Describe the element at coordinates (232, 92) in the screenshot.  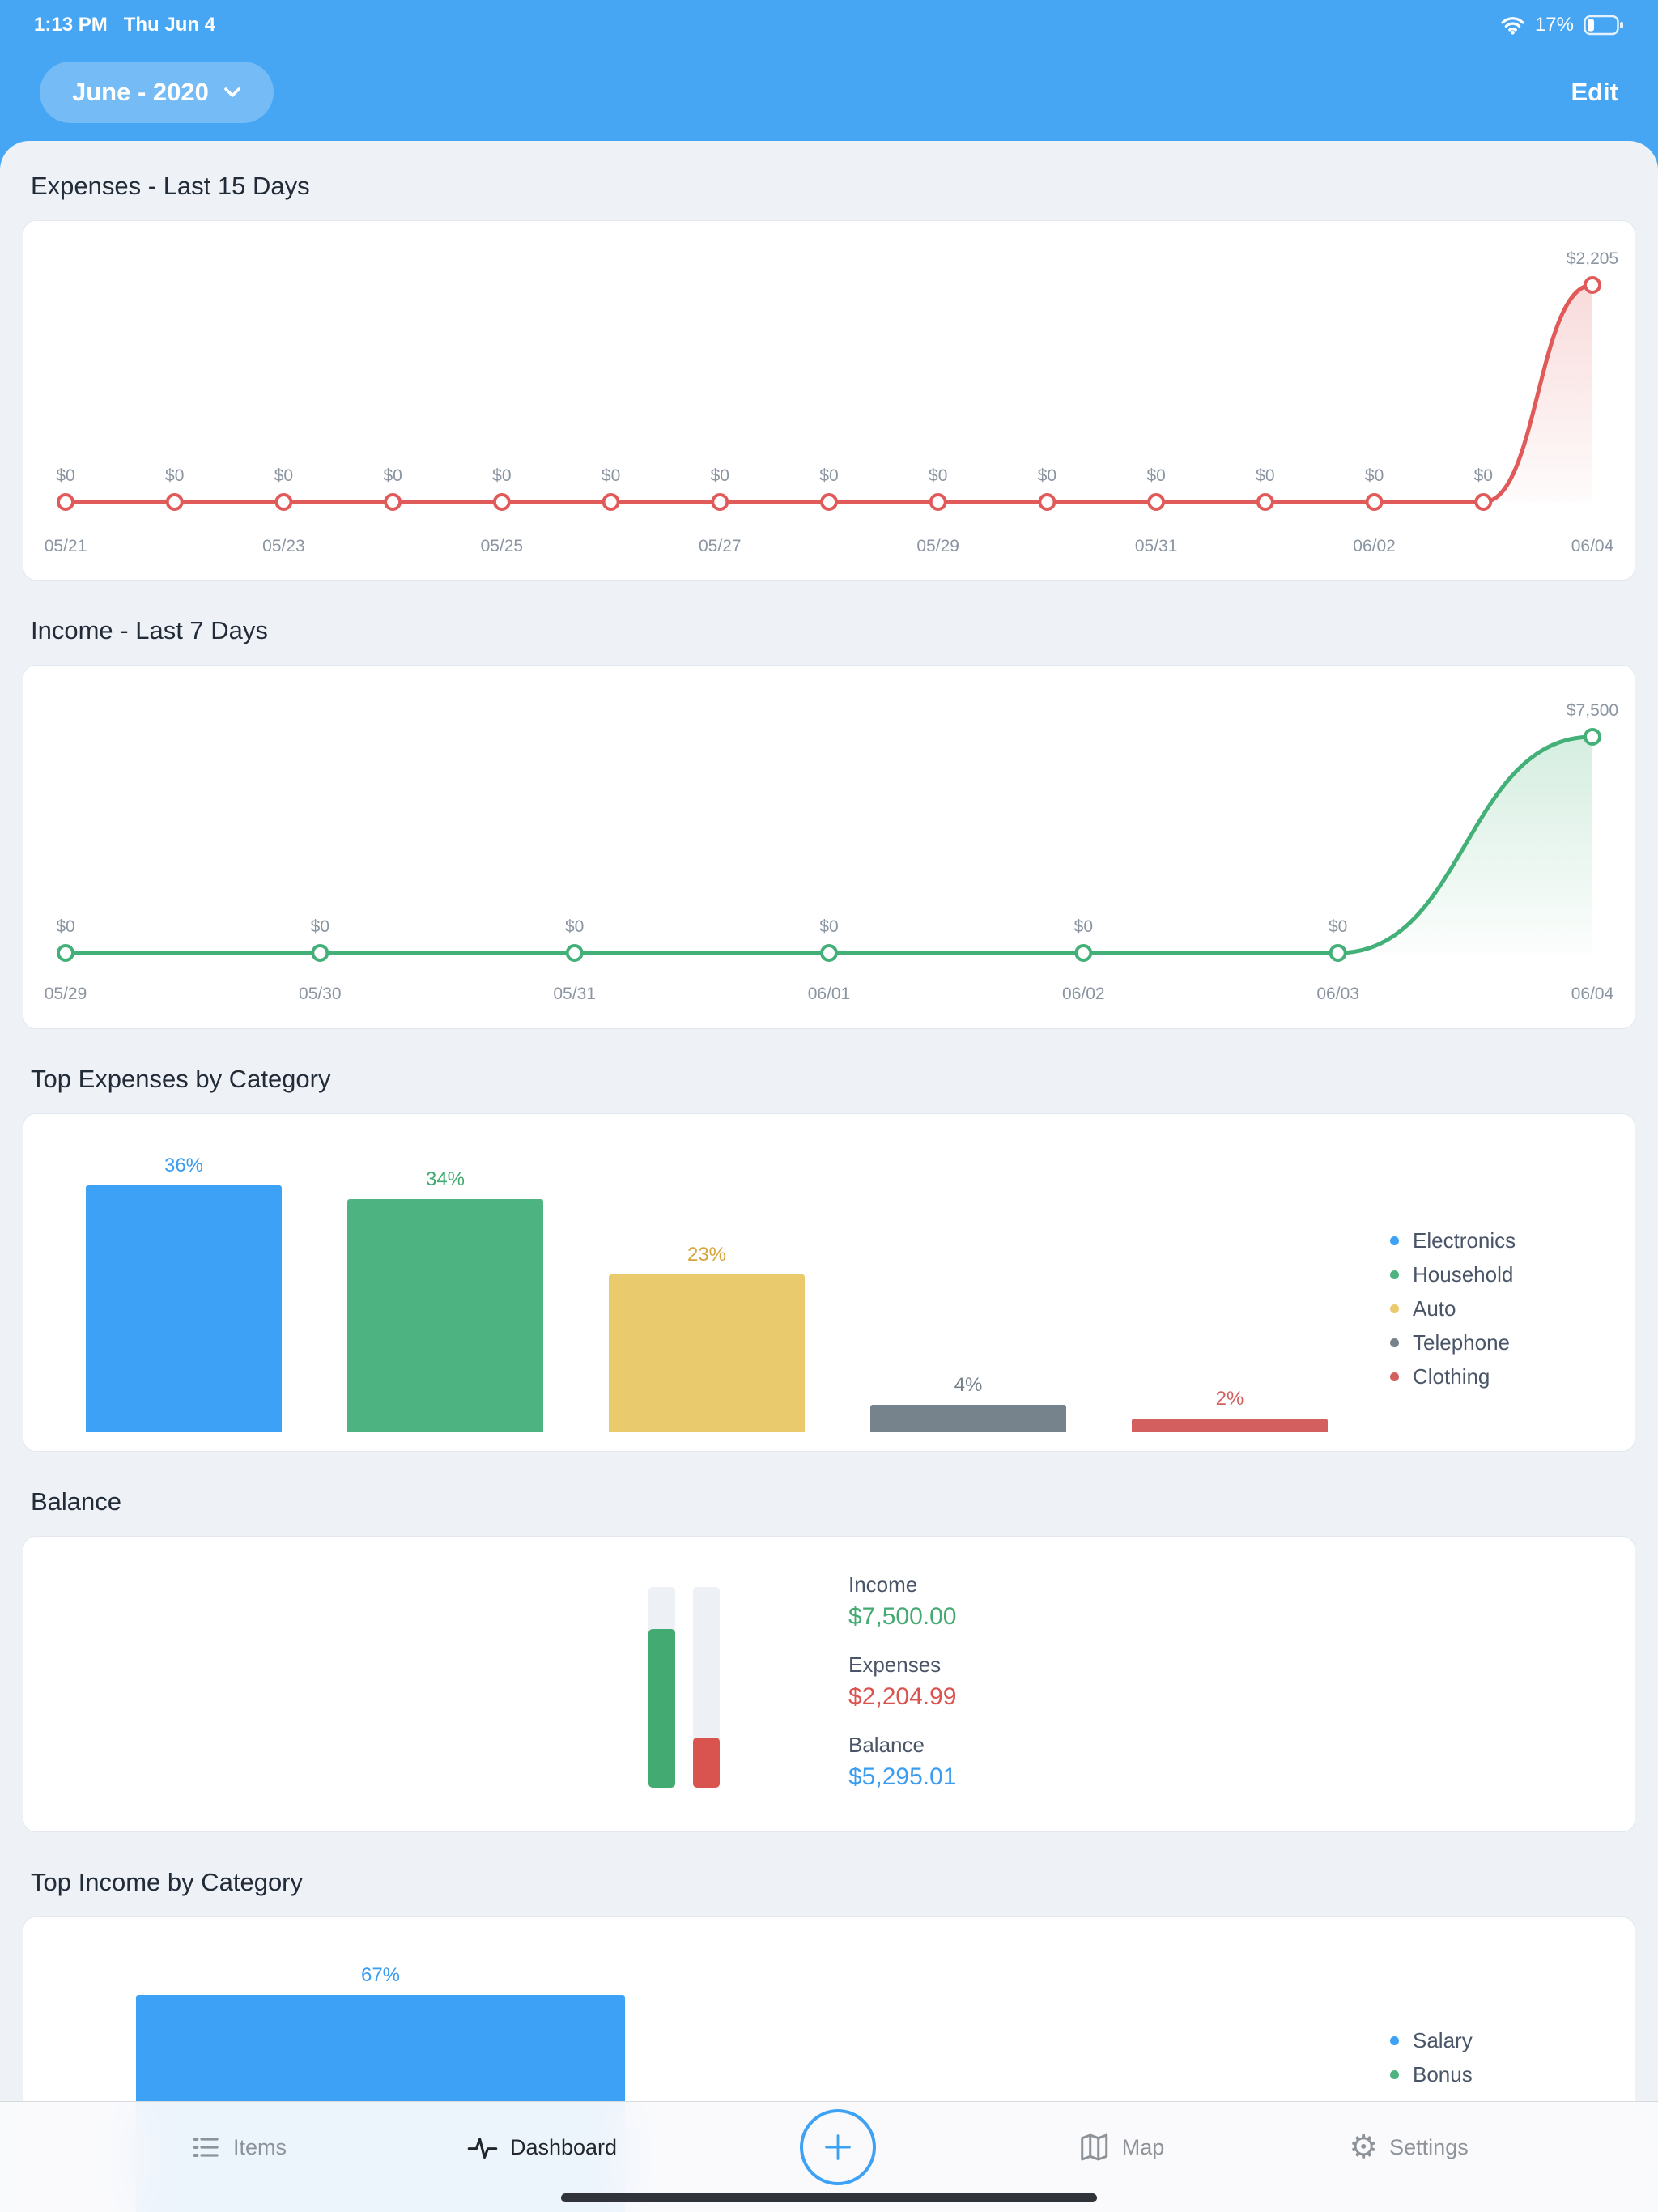
I see `chevron-down-icon` at that location.